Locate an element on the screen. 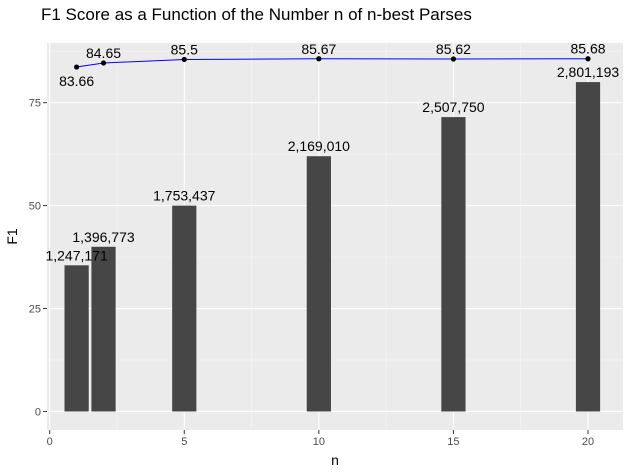  f1-value-label: 84.65 is located at coordinates (103, 53).